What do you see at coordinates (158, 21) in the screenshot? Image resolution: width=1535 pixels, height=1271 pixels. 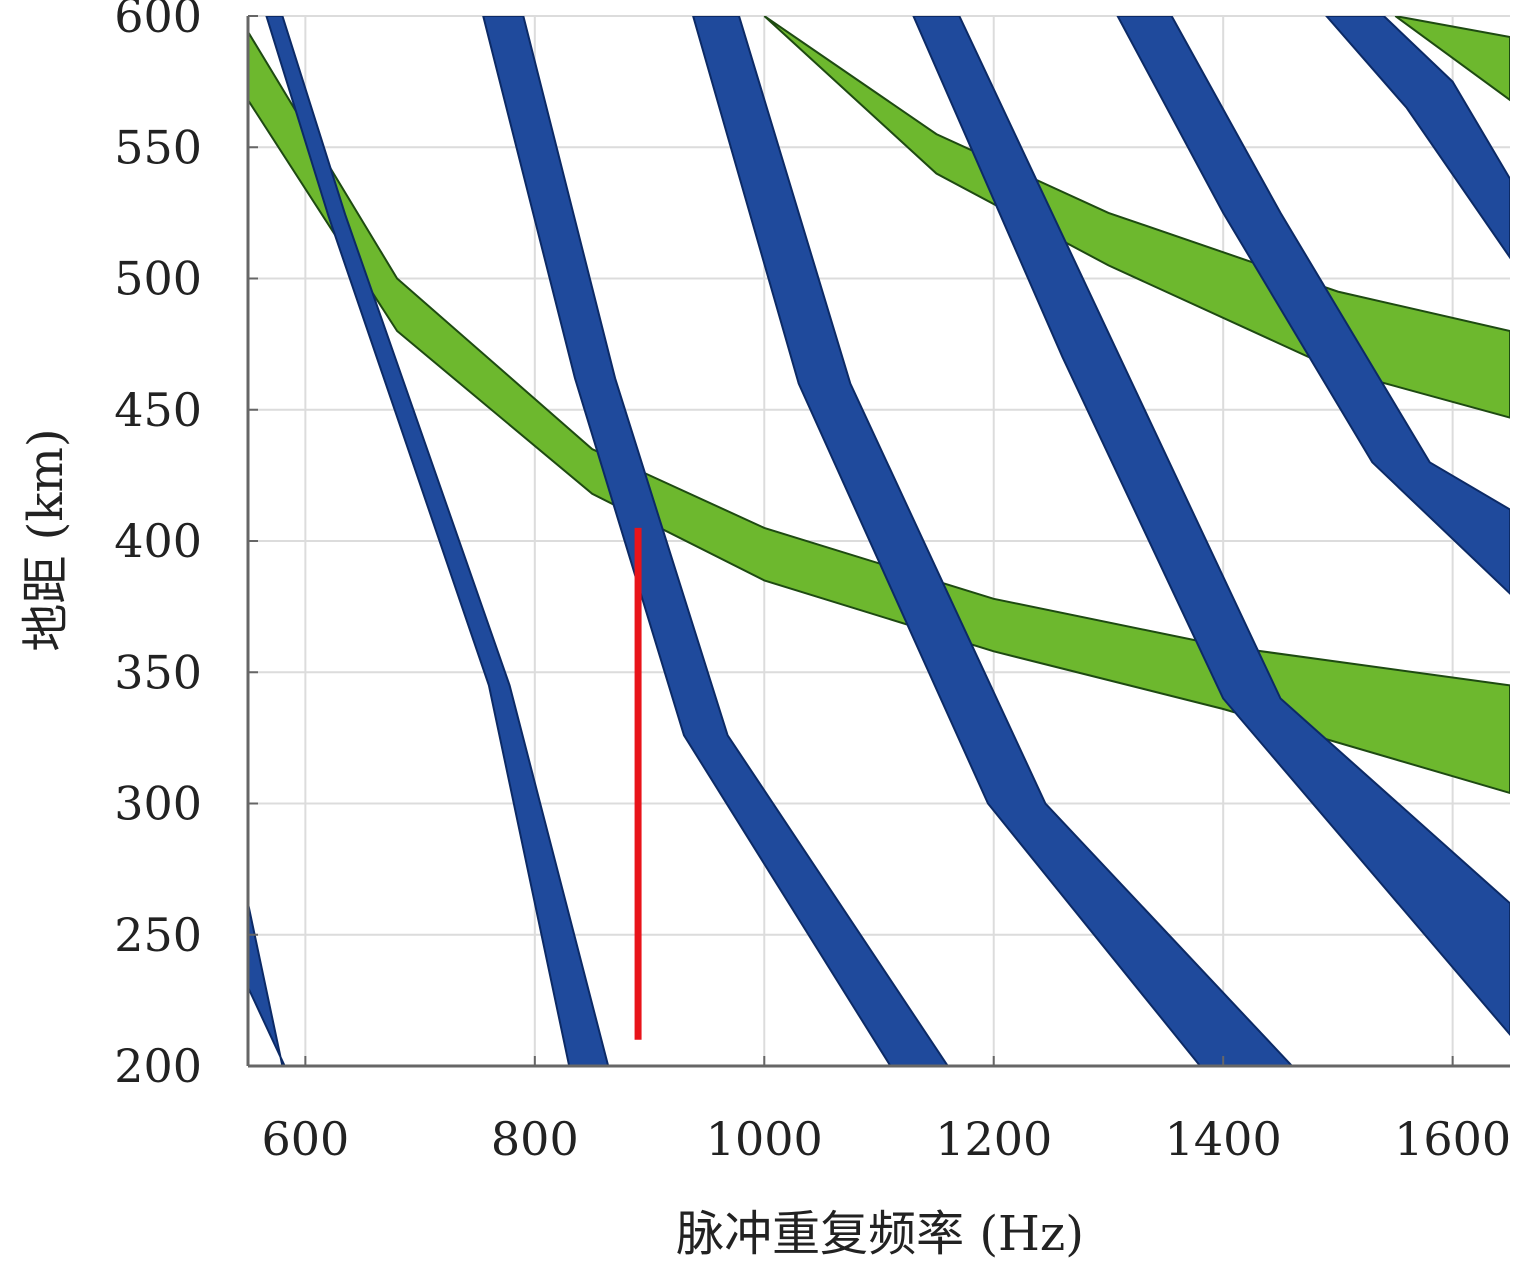 I see `y-tick-label: 600` at bounding box center [158, 21].